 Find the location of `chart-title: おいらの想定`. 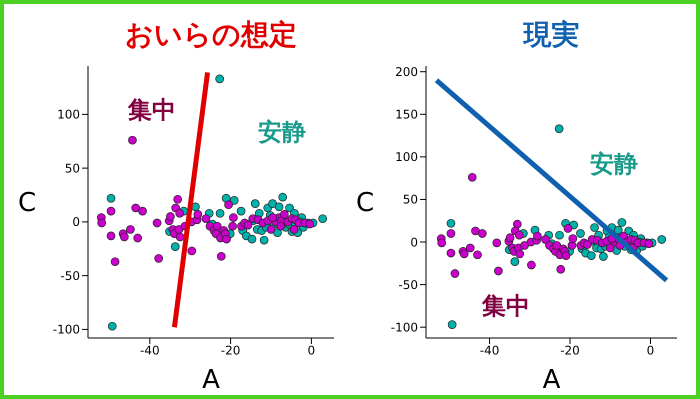

chart-title: おいらの想定 is located at coordinates (211, 35).